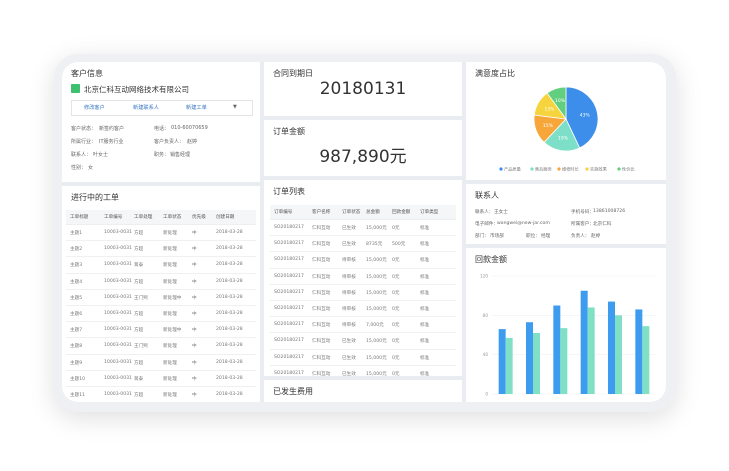 This screenshot has width=729, height=471. What do you see at coordinates (376, 293) in the screenshot?
I see `table-cell: 15,000元` at bounding box center [376, 293].